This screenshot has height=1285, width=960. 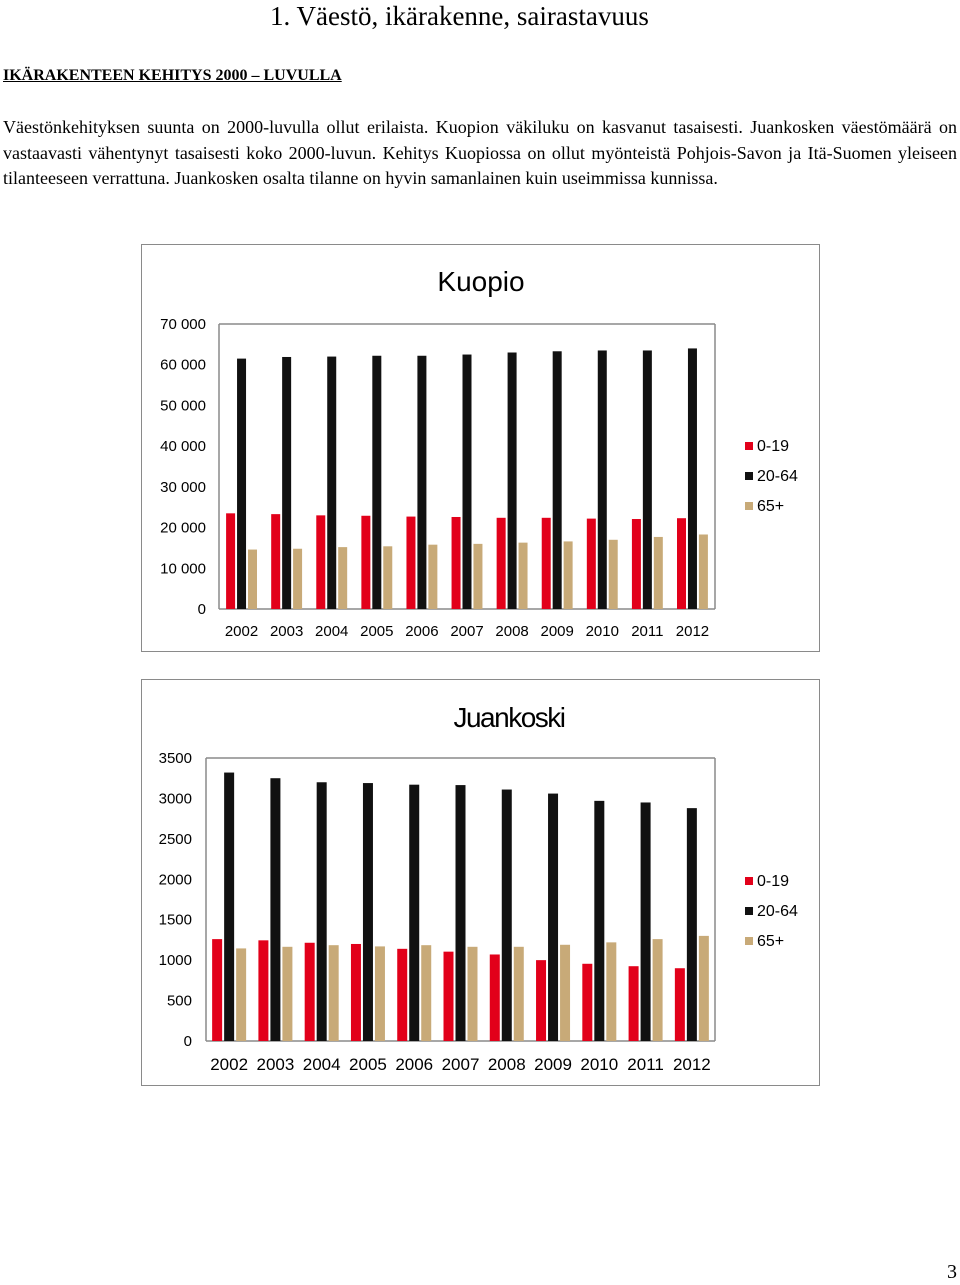 What do you see at coordinates (568, 575) in the screenshot?
I see `bar-65+-2009` at bounding box center [568, 575].